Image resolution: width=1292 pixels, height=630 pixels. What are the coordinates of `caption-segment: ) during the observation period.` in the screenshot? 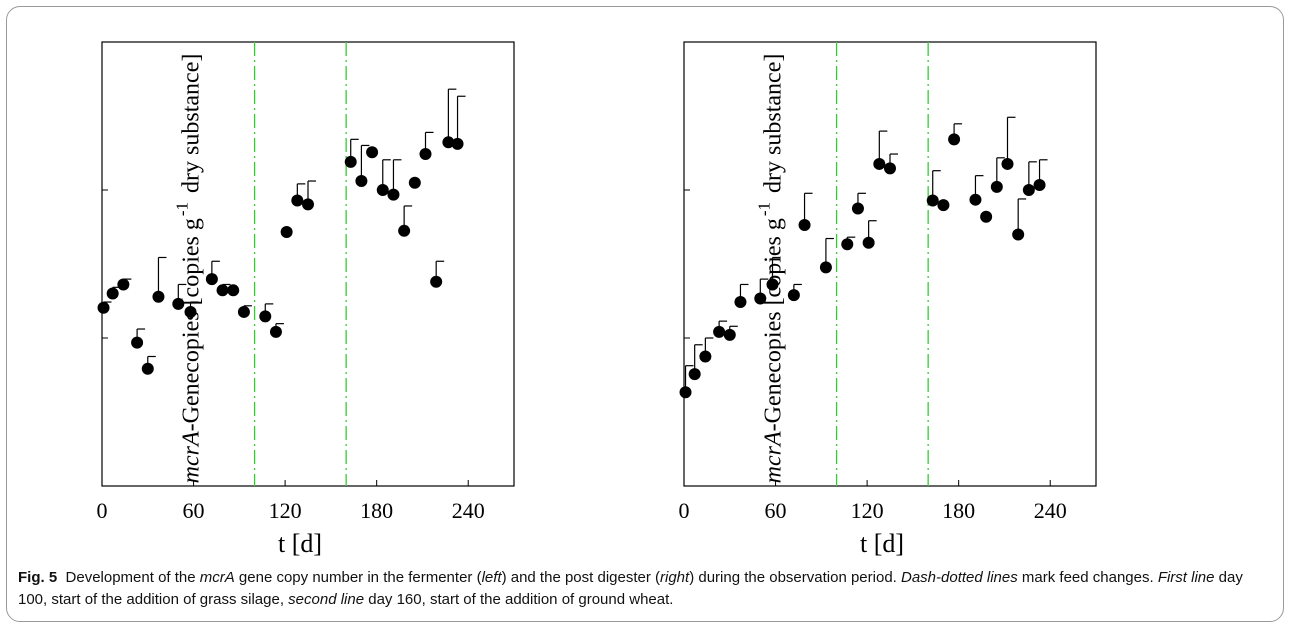 It's located at (795, 577).